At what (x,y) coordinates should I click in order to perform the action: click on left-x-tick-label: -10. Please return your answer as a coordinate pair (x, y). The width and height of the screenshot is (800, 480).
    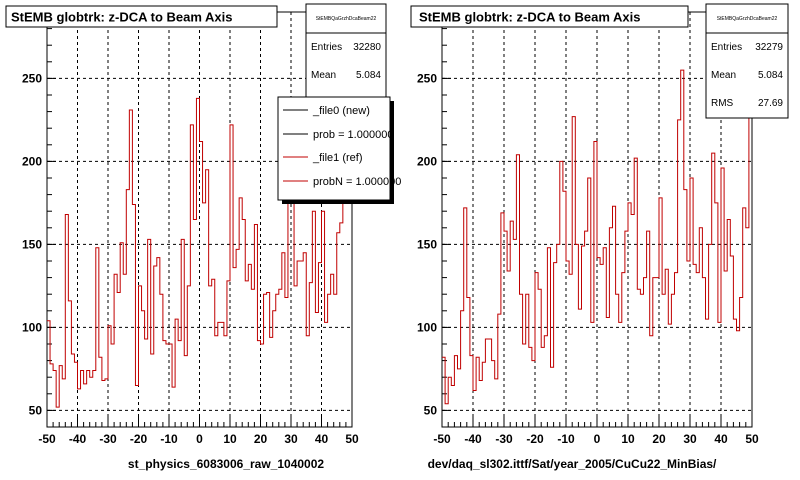
    Looking at the image, I should click on (169, 439).